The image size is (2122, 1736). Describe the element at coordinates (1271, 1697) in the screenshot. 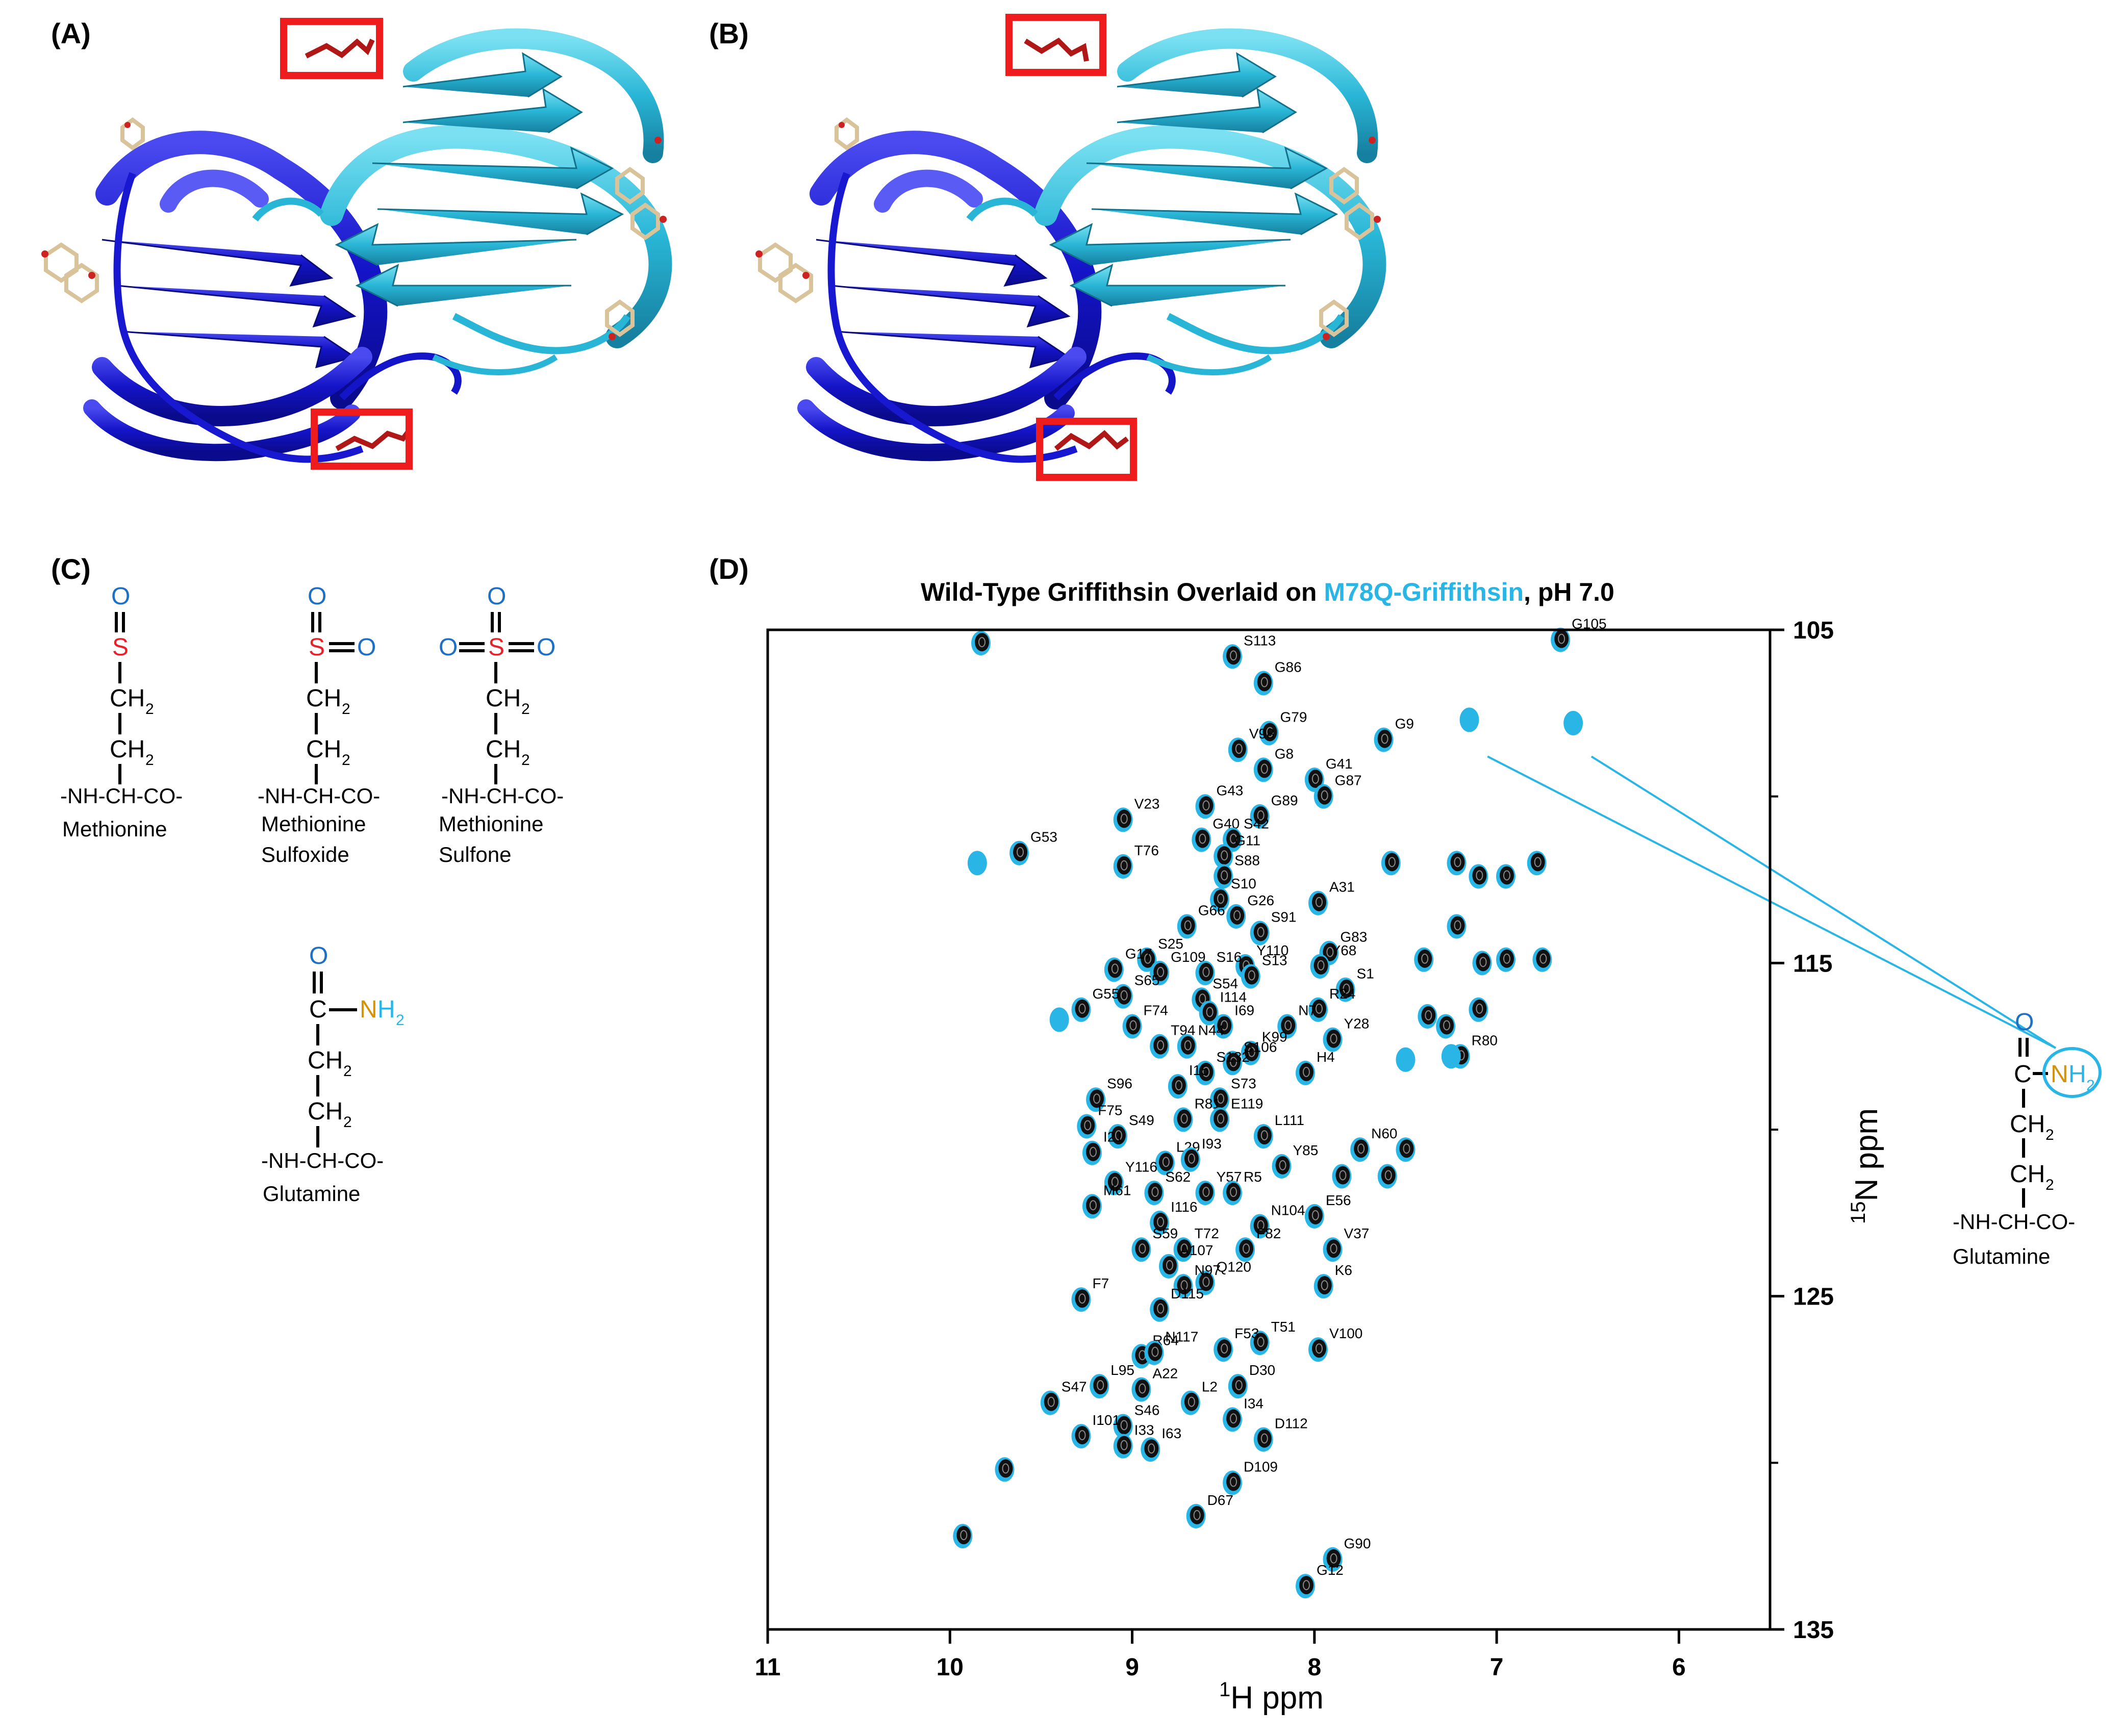

I see `x-axis-label: 1H ppm` at that location.